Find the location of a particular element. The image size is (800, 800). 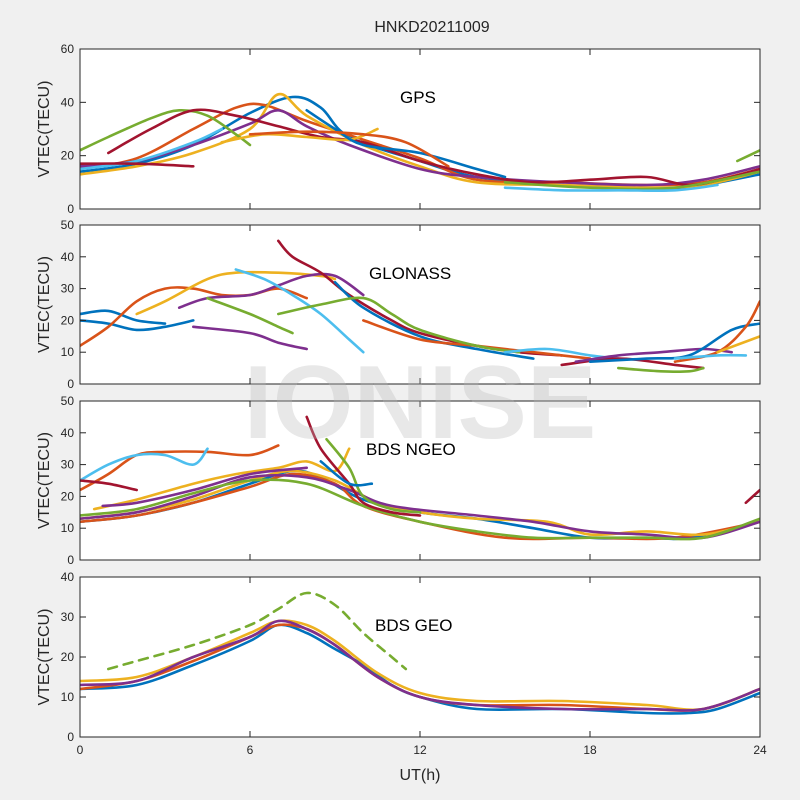

x-tick-label: 24 is located at coordinates (760, 750).